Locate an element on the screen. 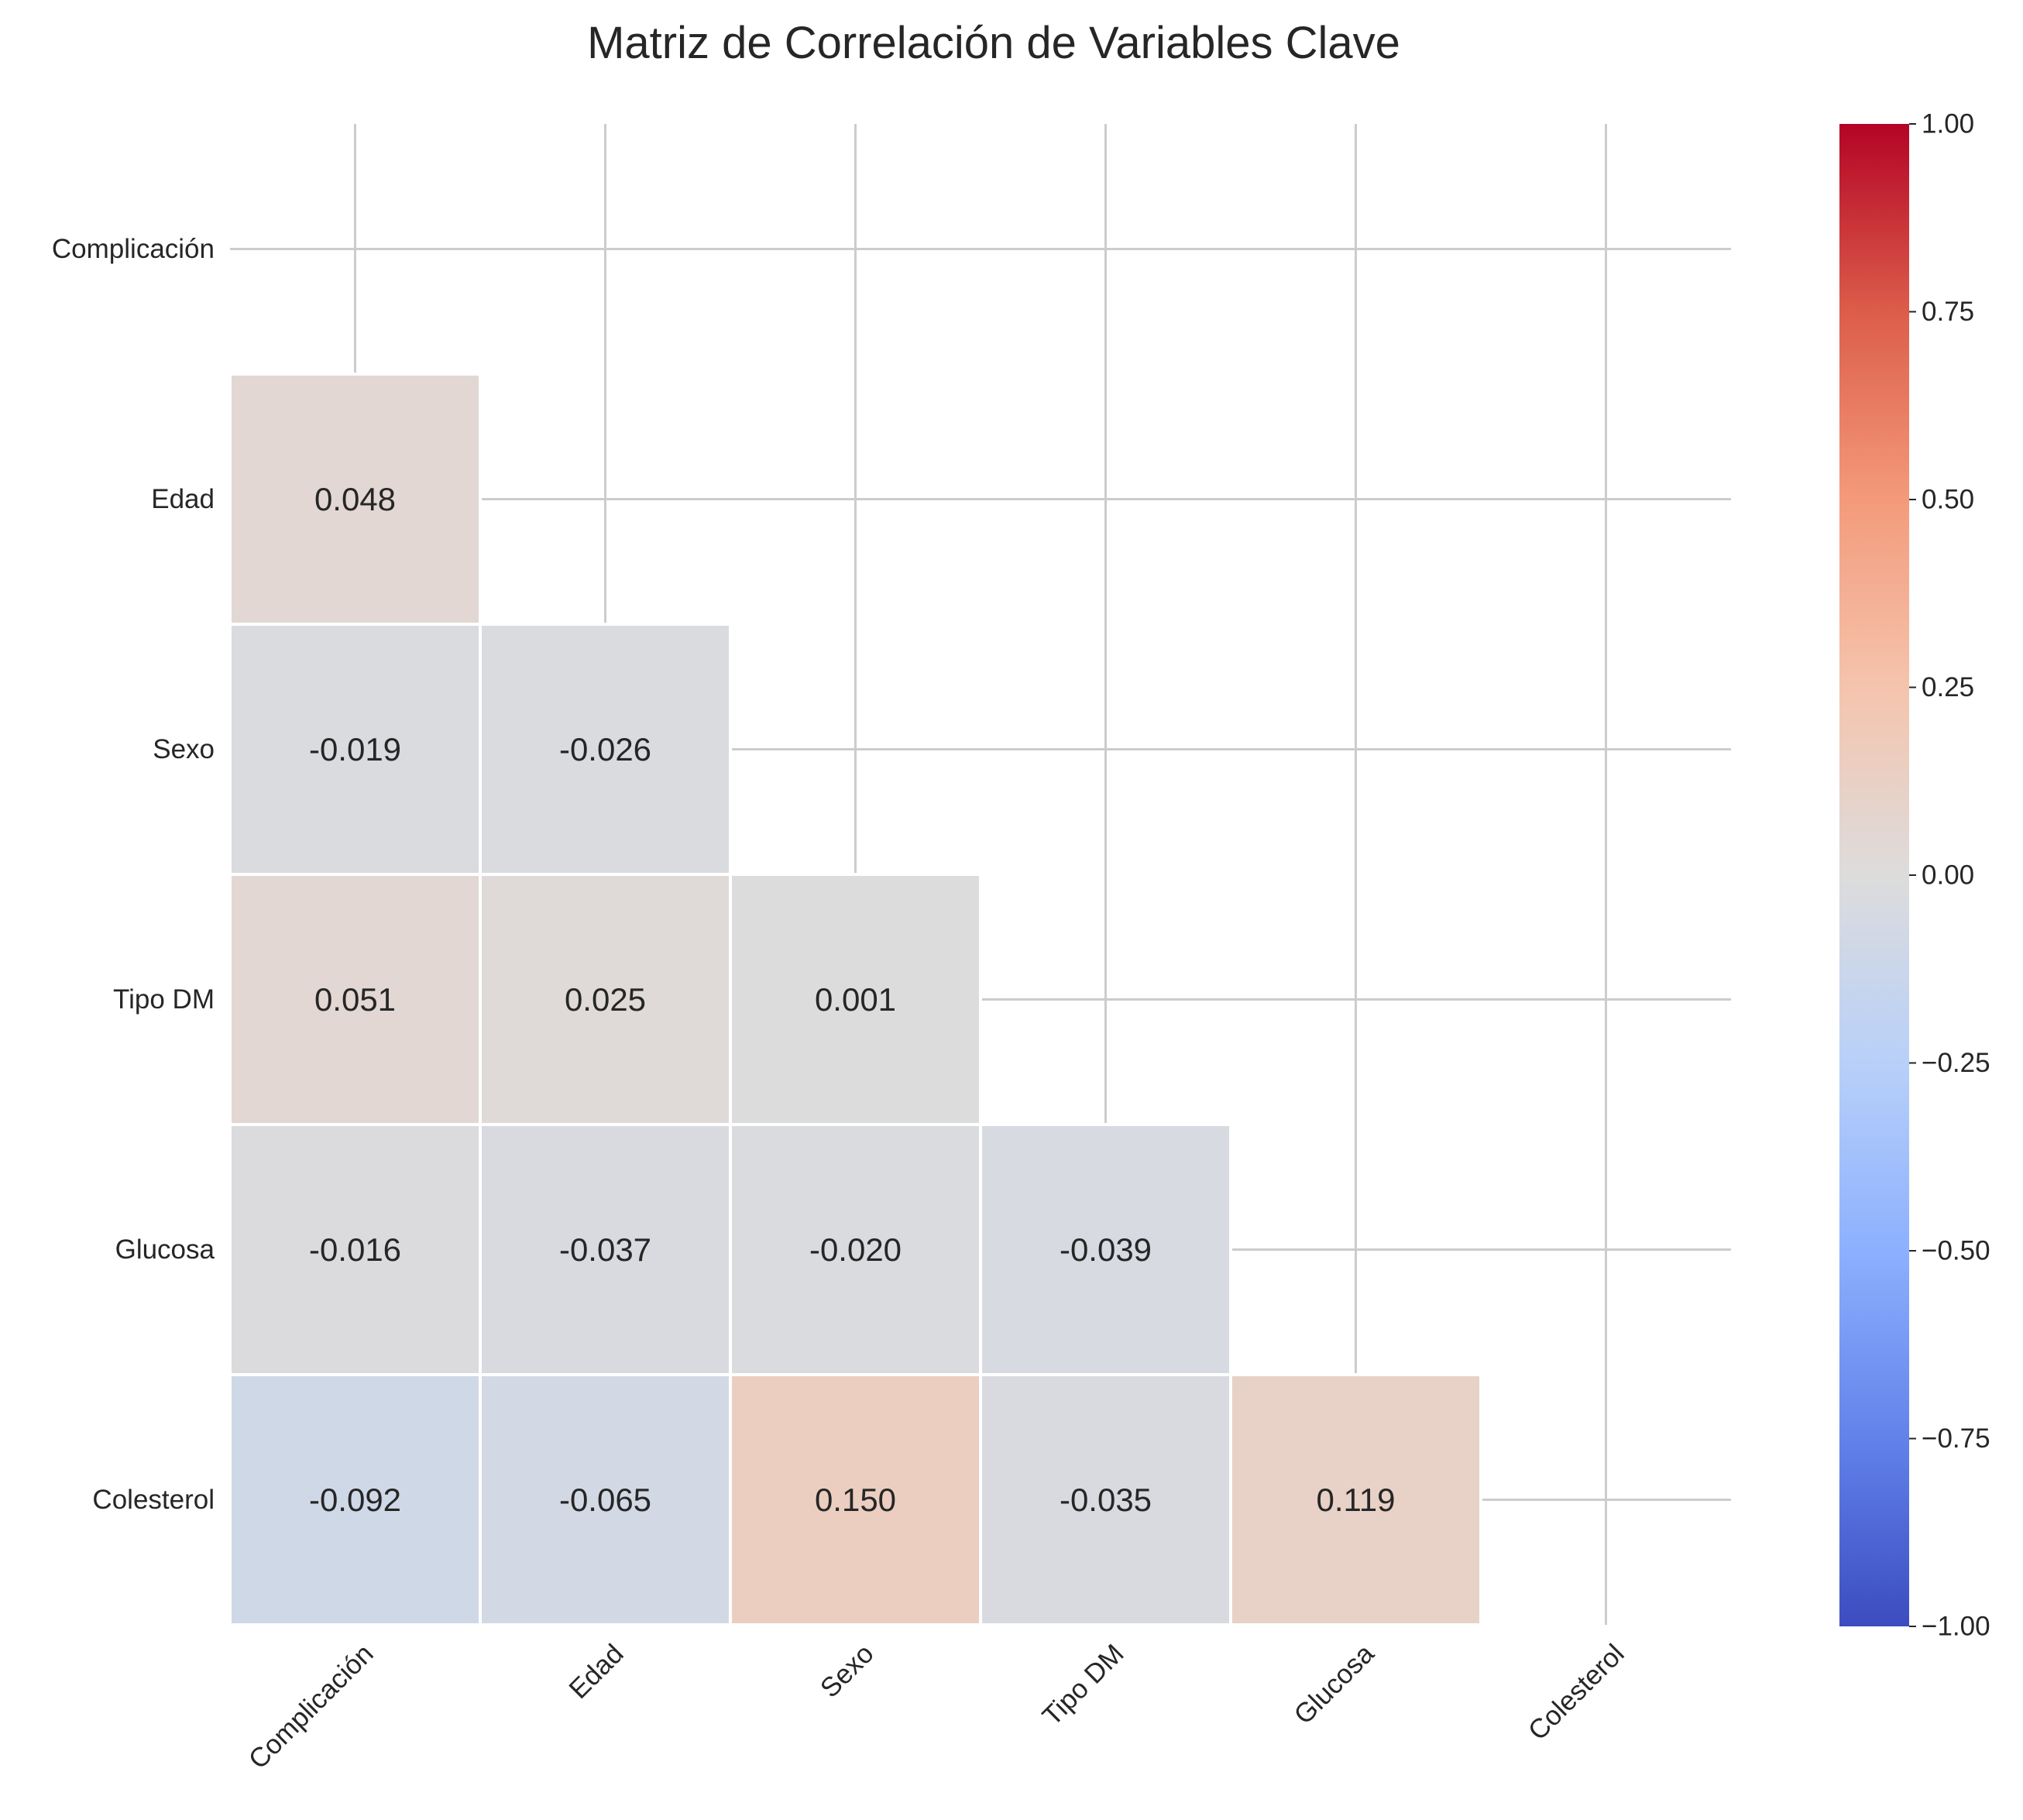 The height and width of the screenshot is (1820, 2023). colorbar-tick-label: 0.00 is located at coordinates (1948, 875).